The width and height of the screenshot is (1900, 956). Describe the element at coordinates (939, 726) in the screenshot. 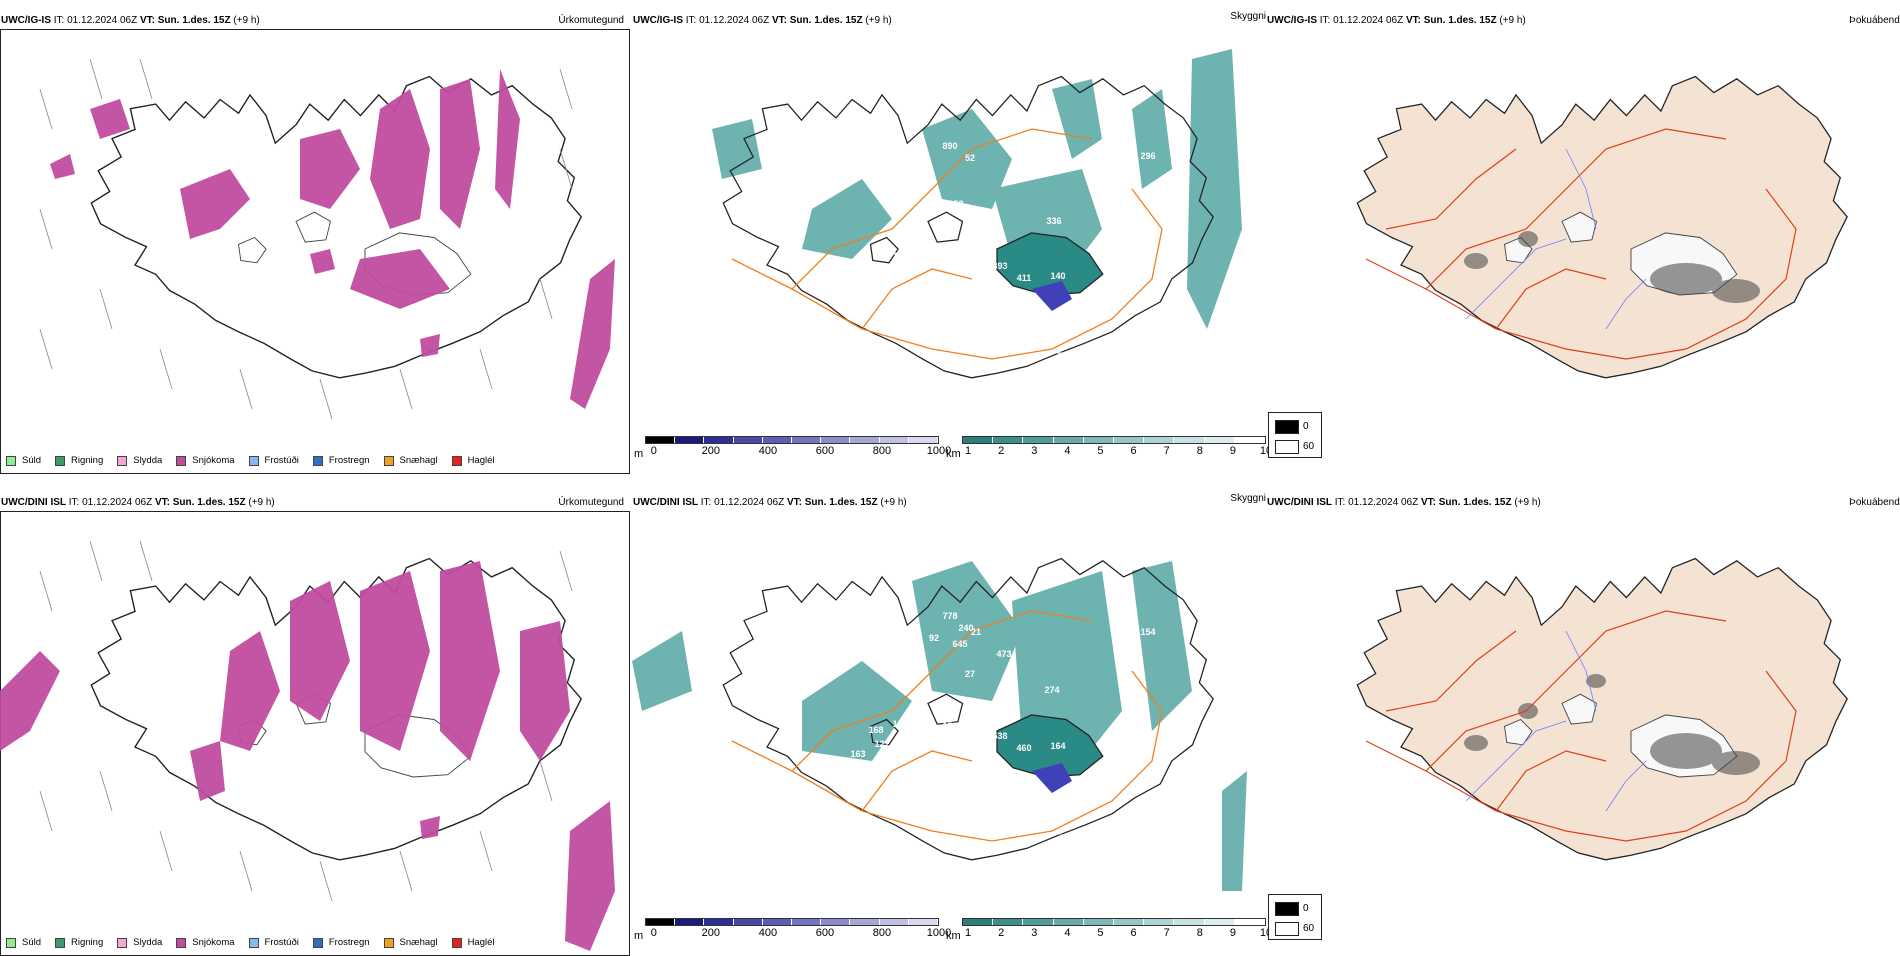

I see `cloud-fields` at that location.